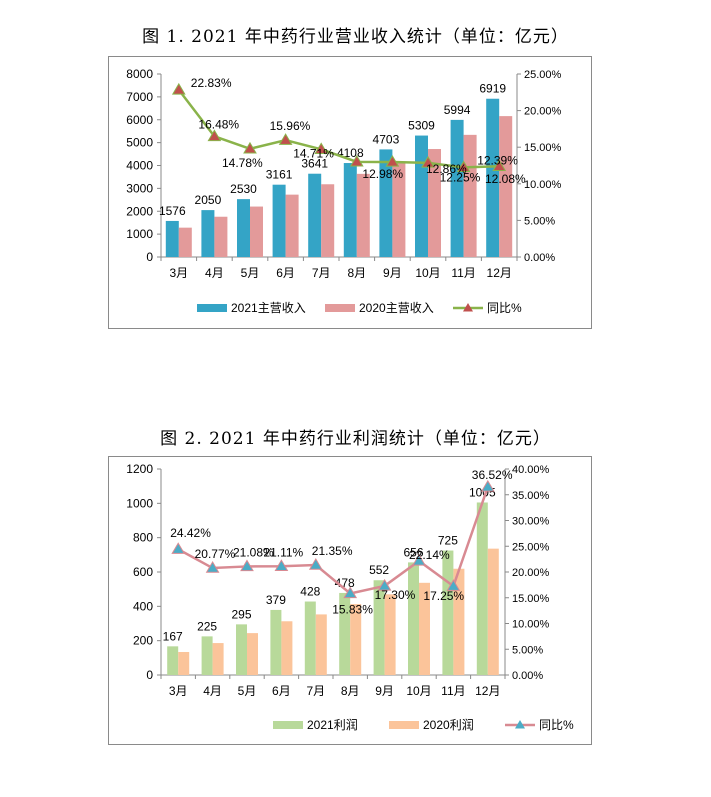  What do you see at coordinates (531, 522) in the screenshot?
I see `y2-tick-label: 30.00%` at bounding box center [531, 522].